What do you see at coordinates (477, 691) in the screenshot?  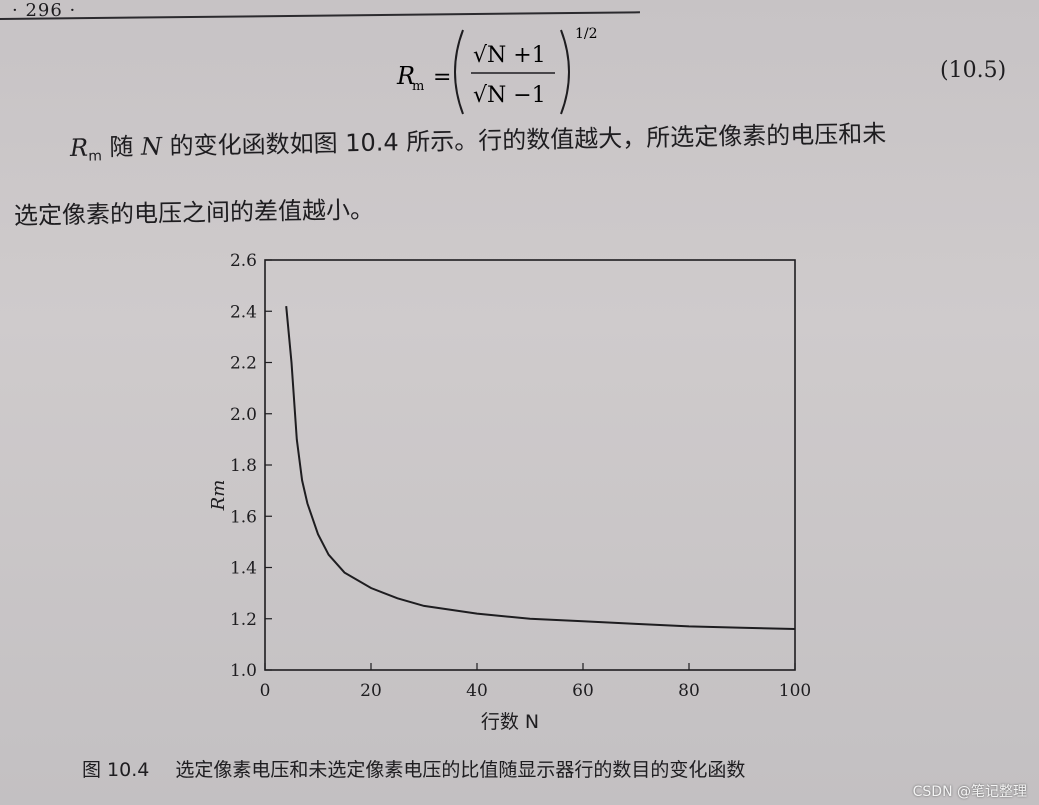 I see `x-tick-label: 40` at bounding box center [477, 691].